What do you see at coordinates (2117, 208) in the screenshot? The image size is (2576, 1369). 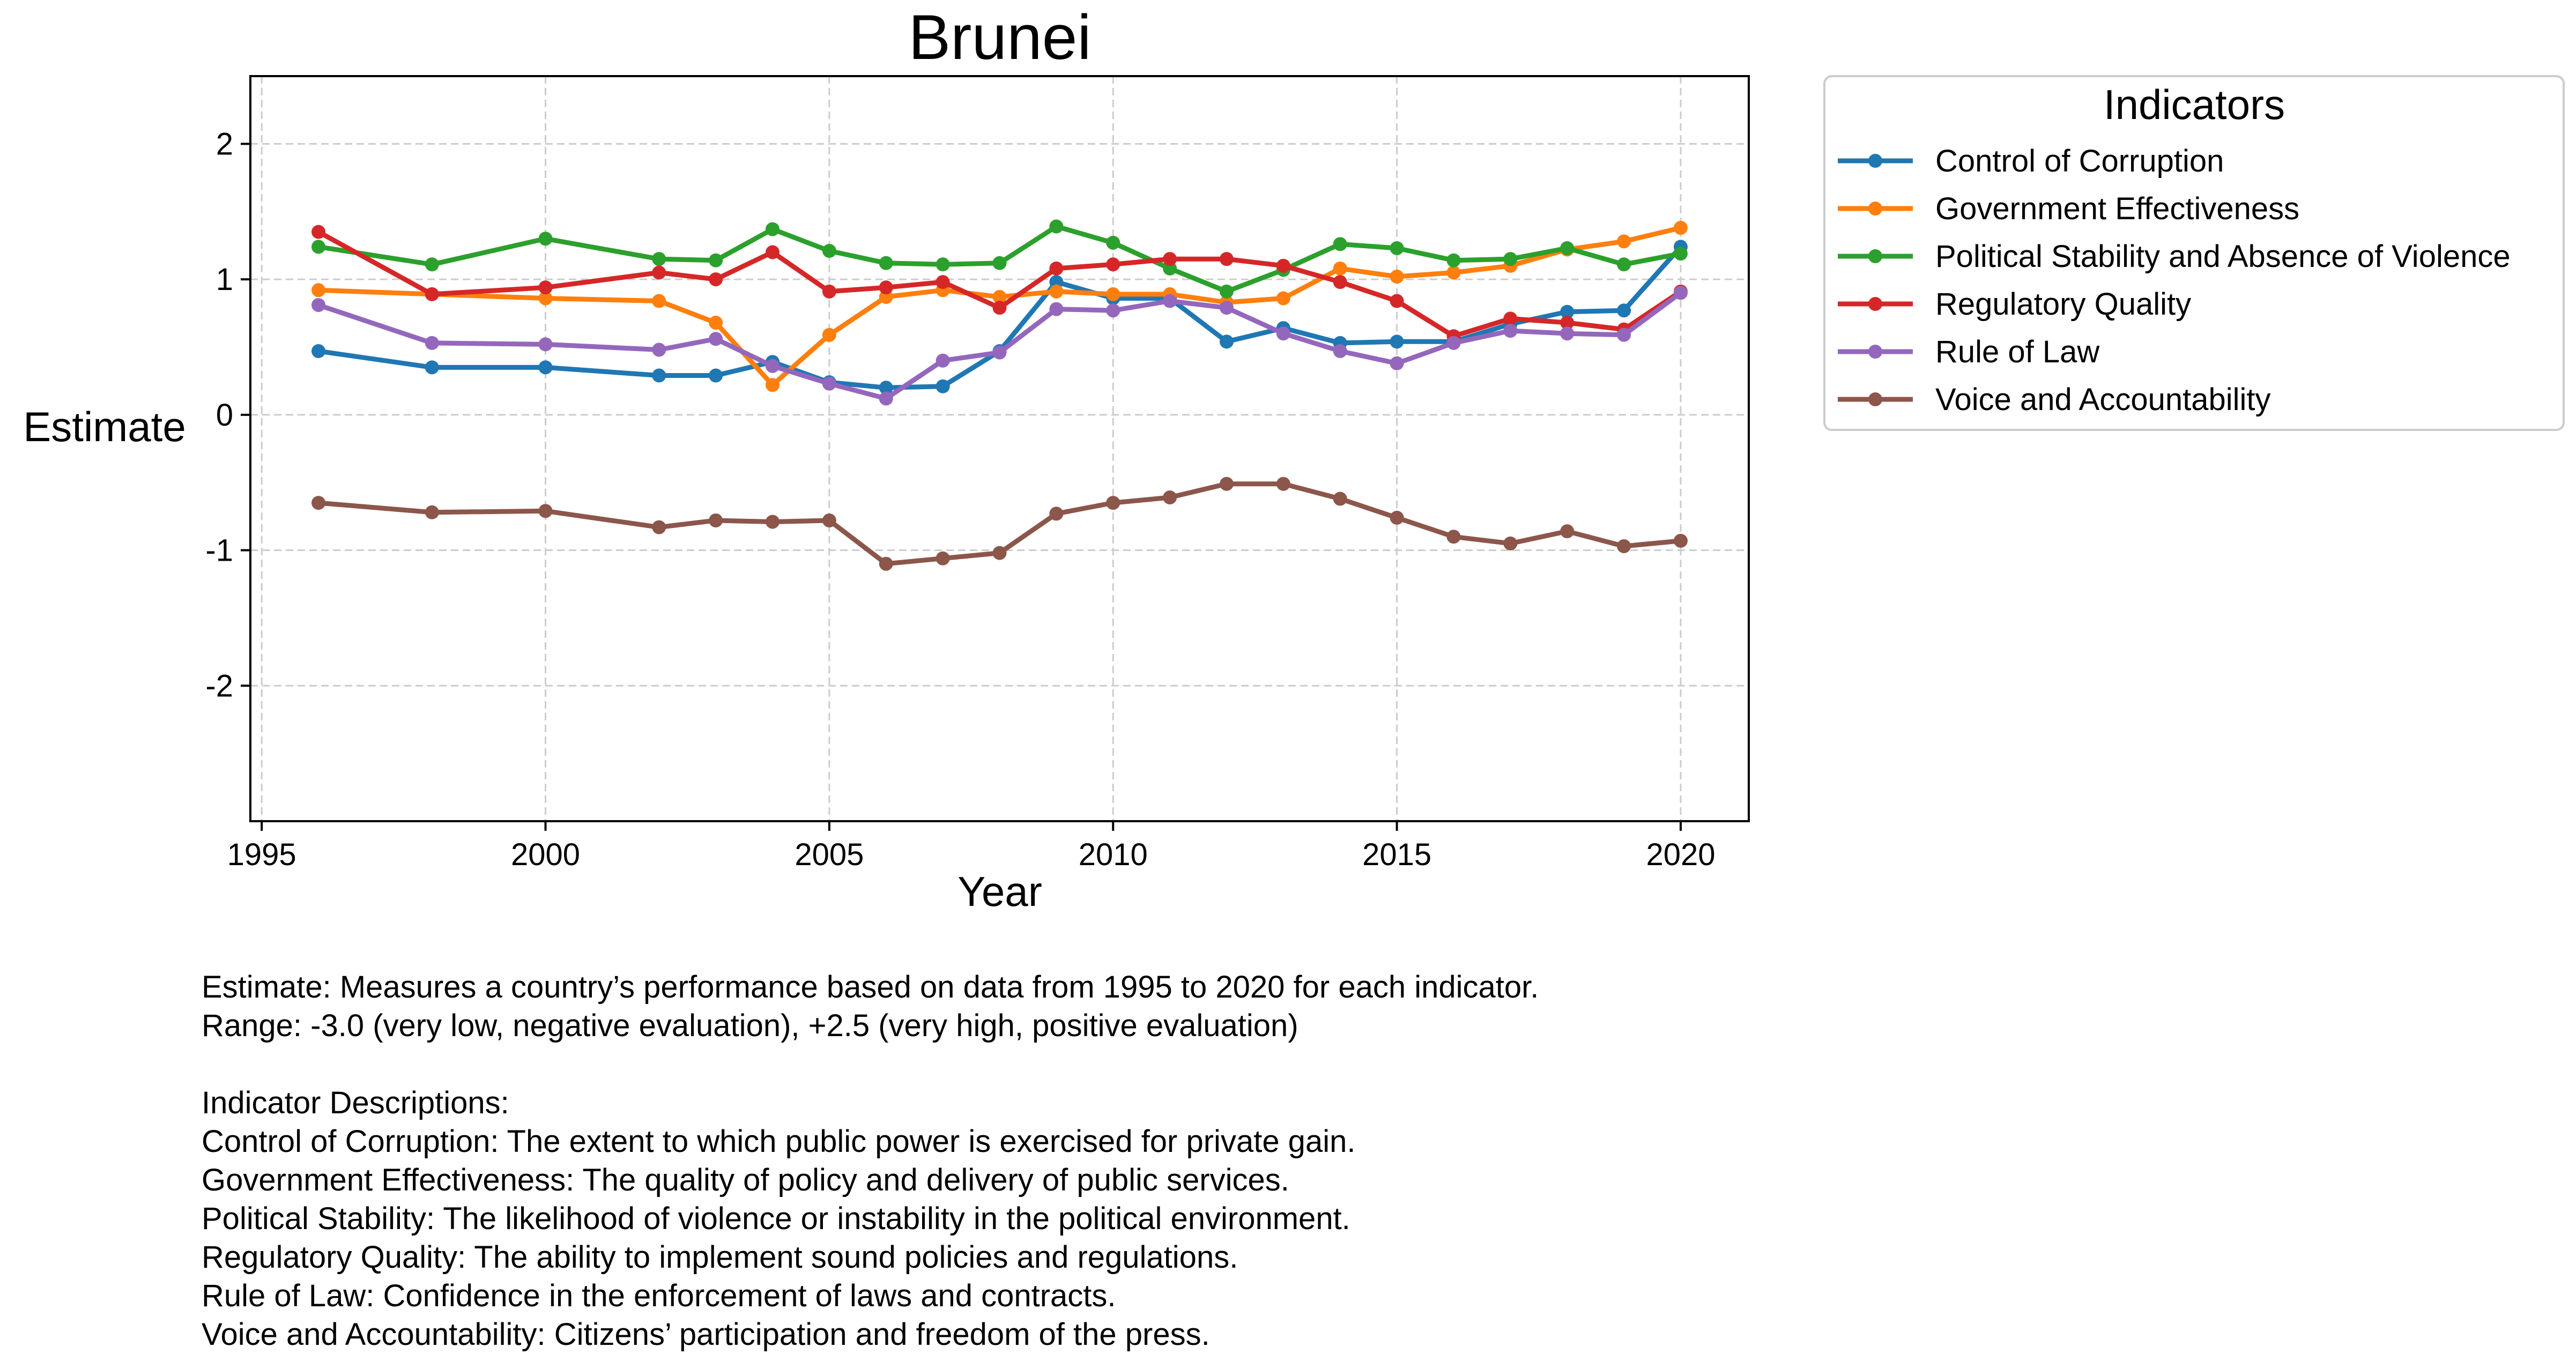 I see `legend-entry-label: Government Effectiveness` at bounding box center [2117, 208].